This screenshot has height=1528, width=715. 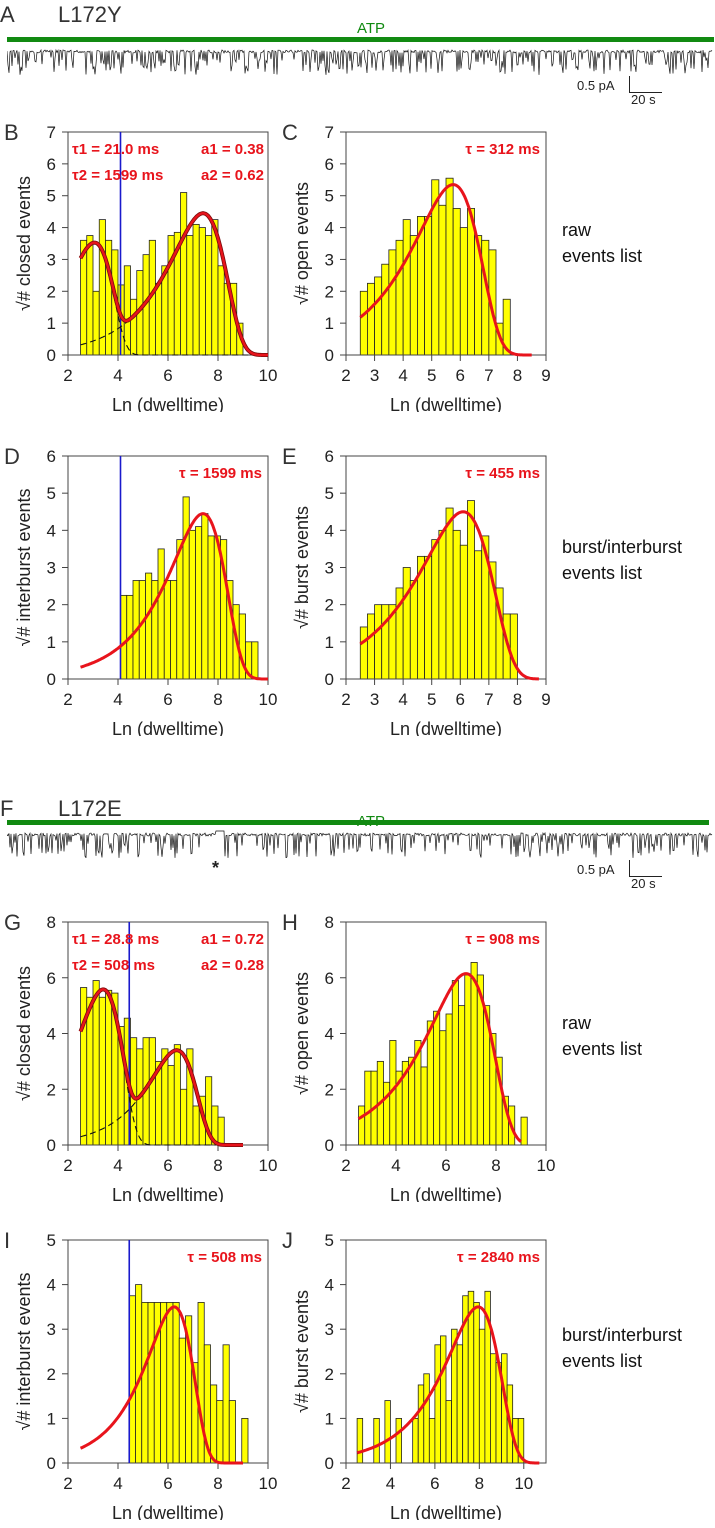 What do you see at coordinates (232, 149) in the screenshot?
I see `a1-annotation: a1 = 0.38` at bounding box center [232, 149].